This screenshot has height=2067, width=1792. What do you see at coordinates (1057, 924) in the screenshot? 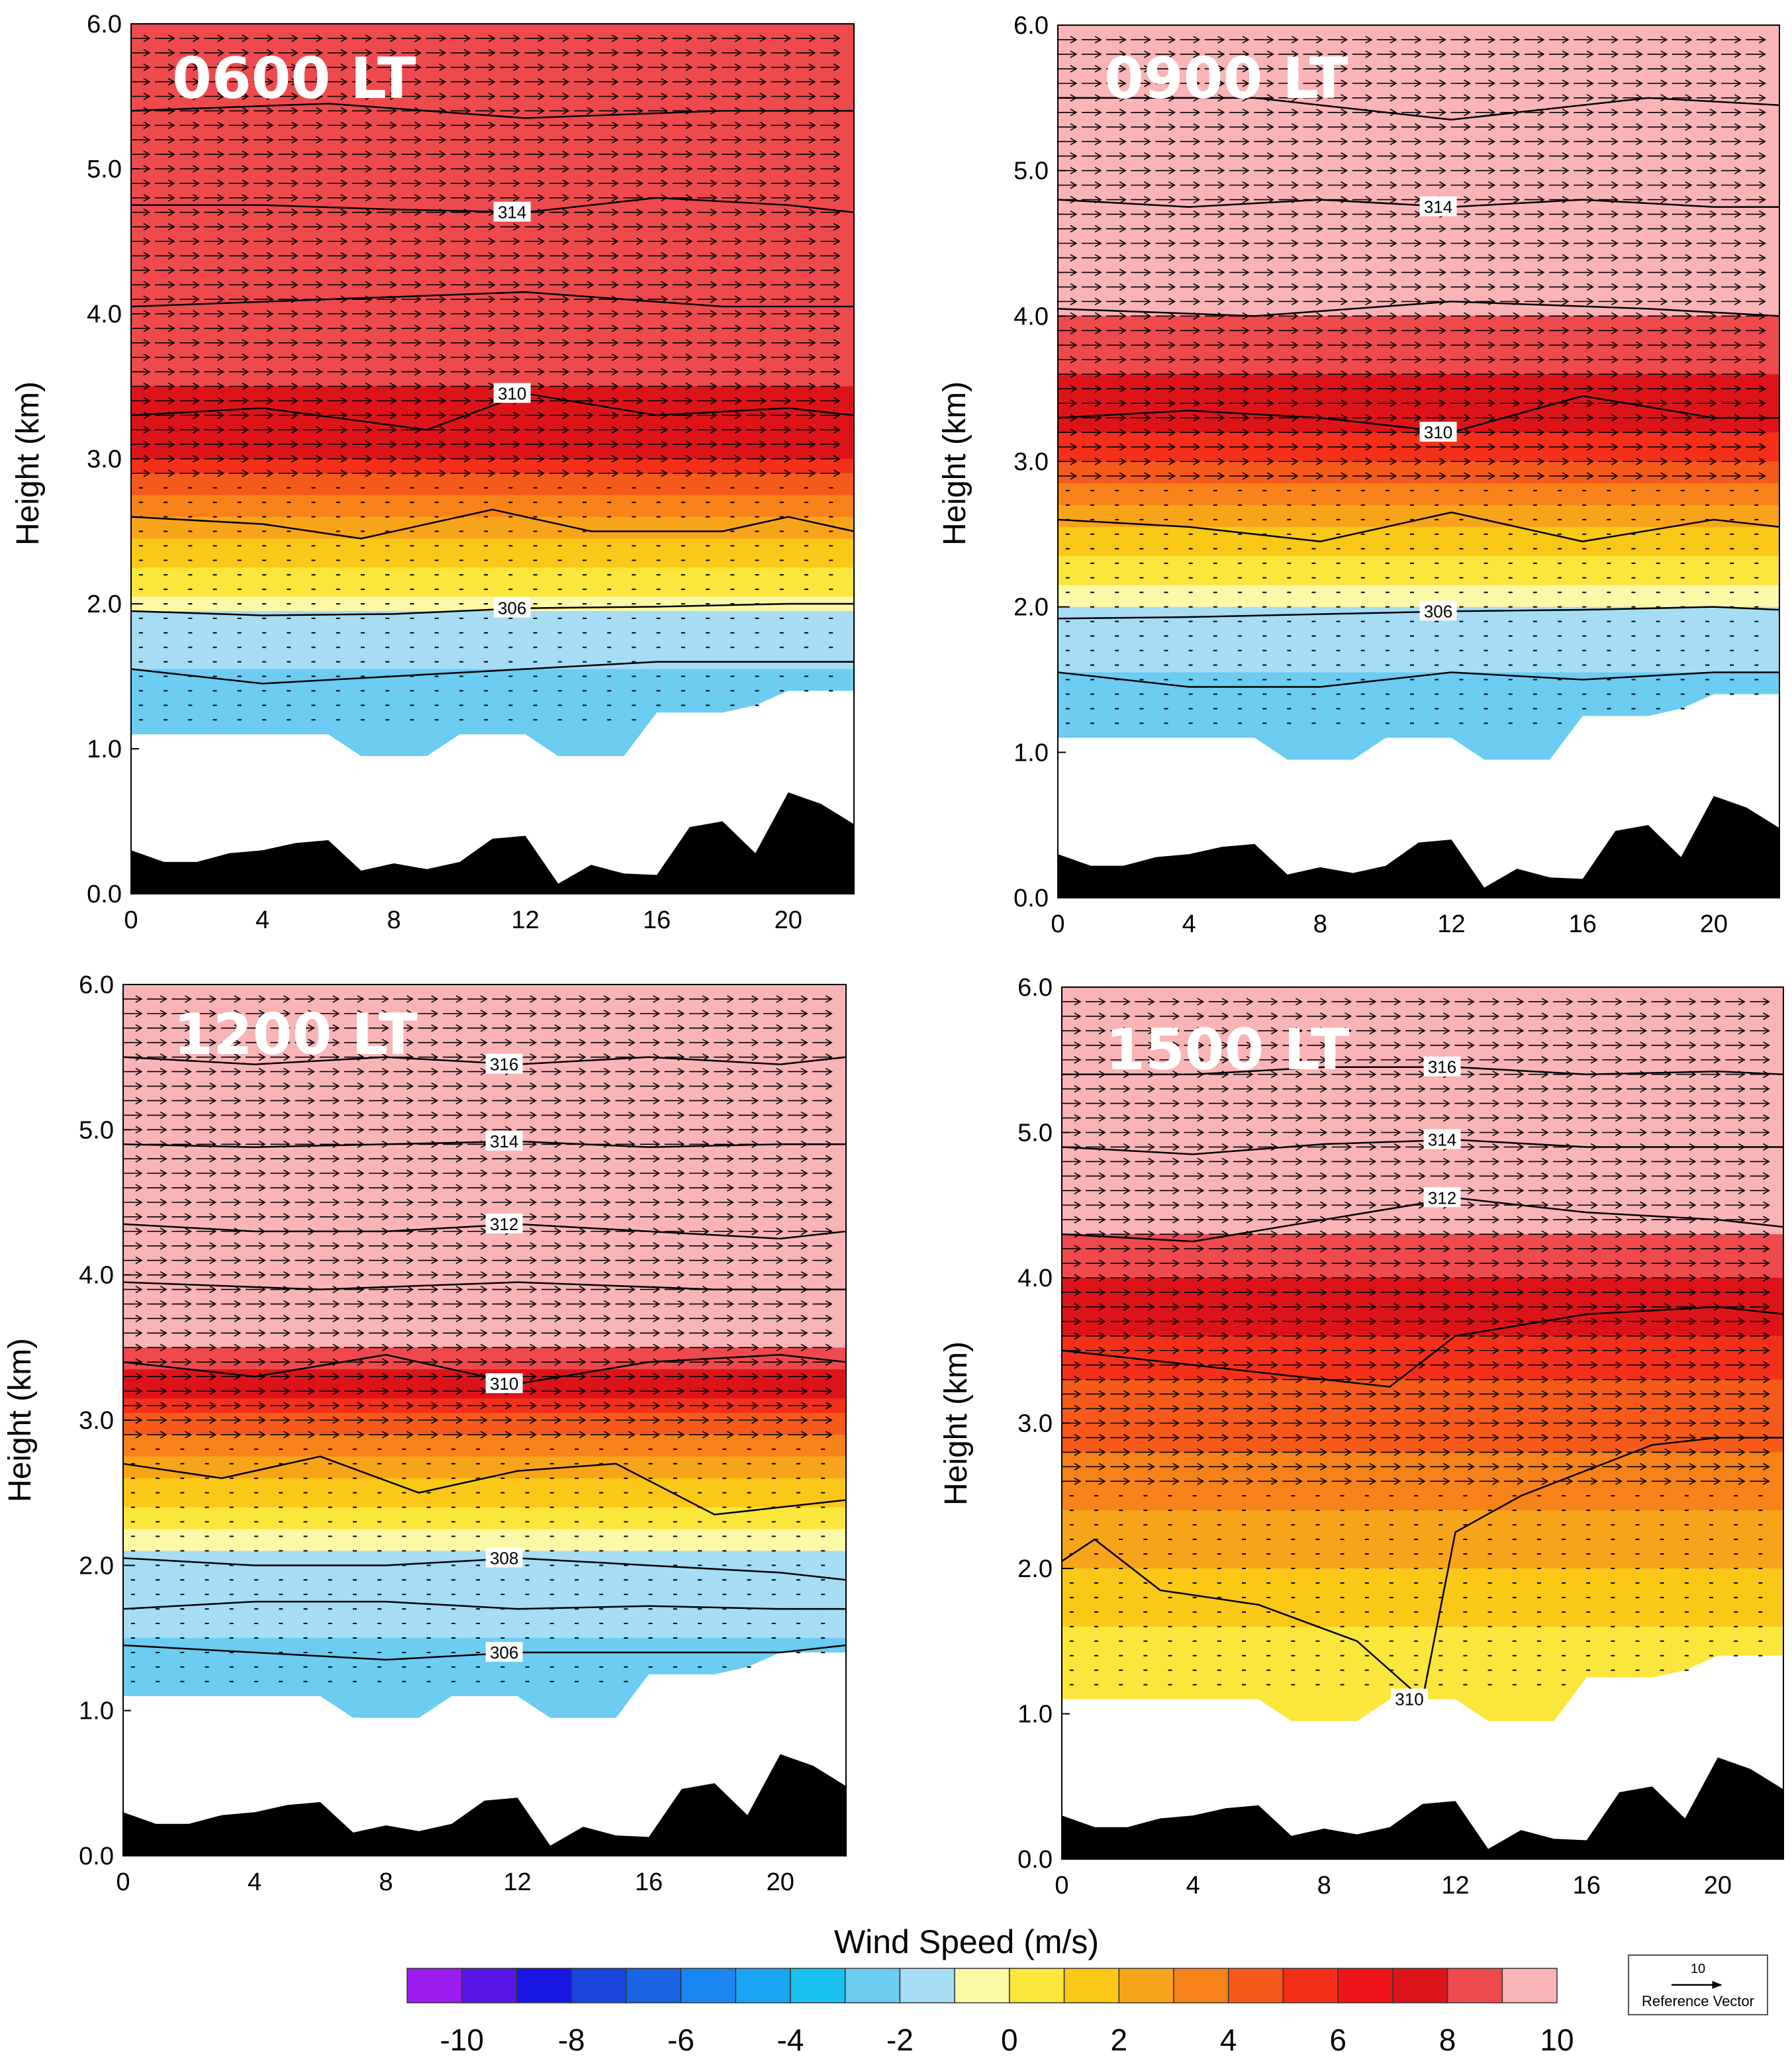
I see `x-tick-label: 0` at bounding box center [1057, 924].